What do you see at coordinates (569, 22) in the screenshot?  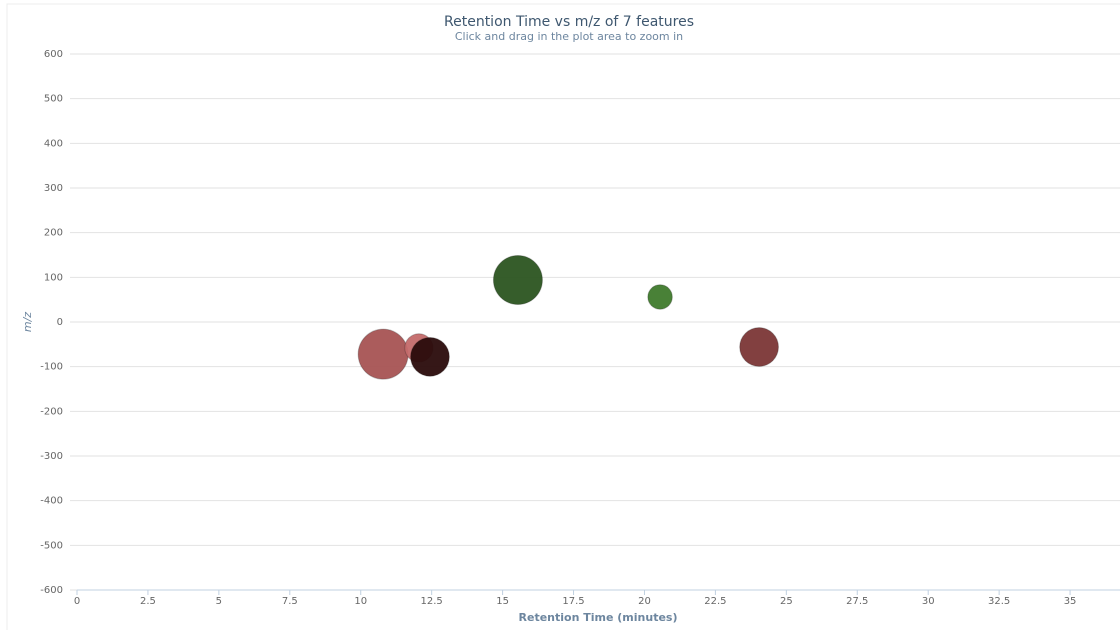 I see `chart-title: Retention Time vs m/z of 7 features` at bounding box center [569, 22].